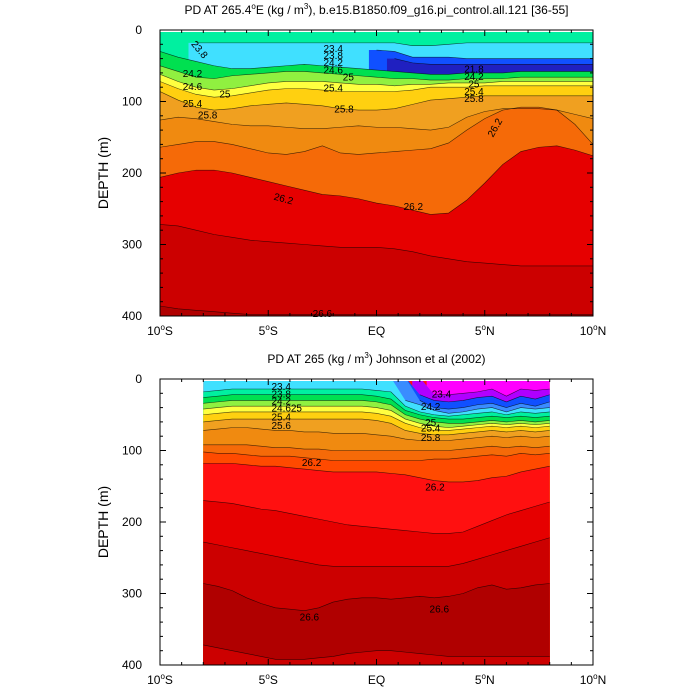  What do you see at coordinates (217, 10) in the screenshot?
I see `title-text: PD AT 265.4` at bounding box center [217, 10].